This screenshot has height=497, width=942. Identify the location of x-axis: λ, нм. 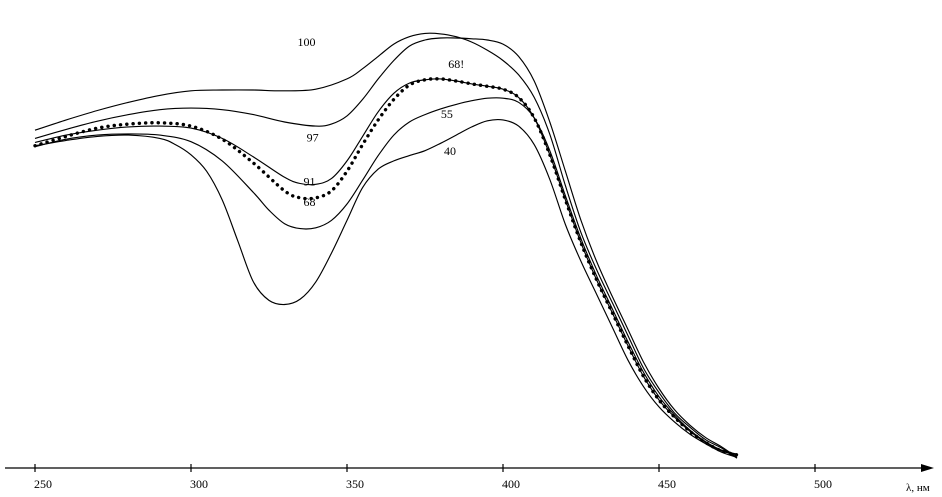
(469, 479).